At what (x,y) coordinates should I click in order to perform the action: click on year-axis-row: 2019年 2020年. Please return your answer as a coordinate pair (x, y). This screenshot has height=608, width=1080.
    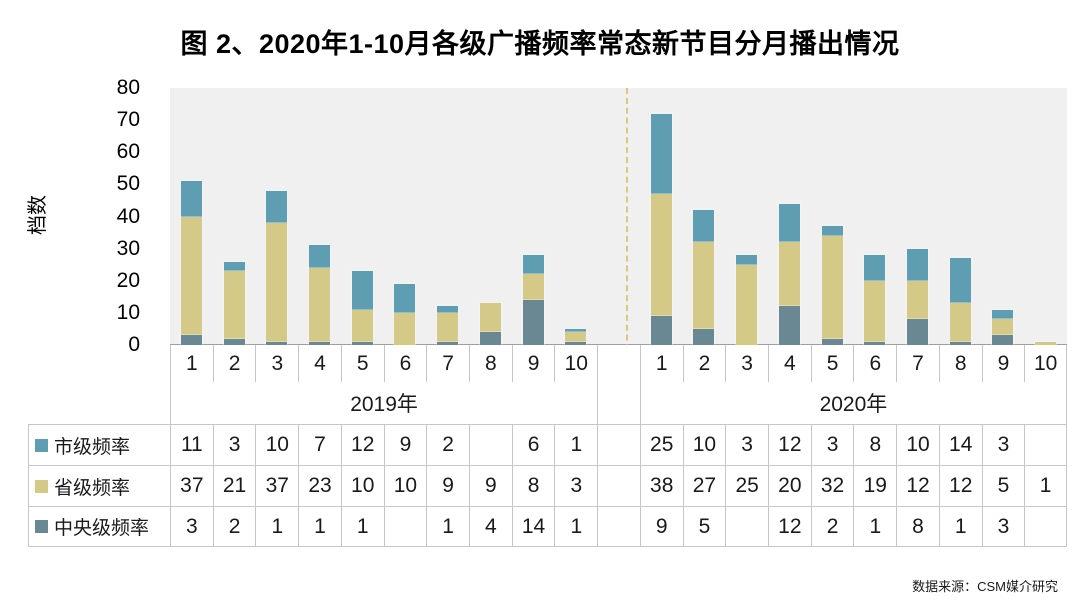
    Looking at the image, I should click on (547, 403).